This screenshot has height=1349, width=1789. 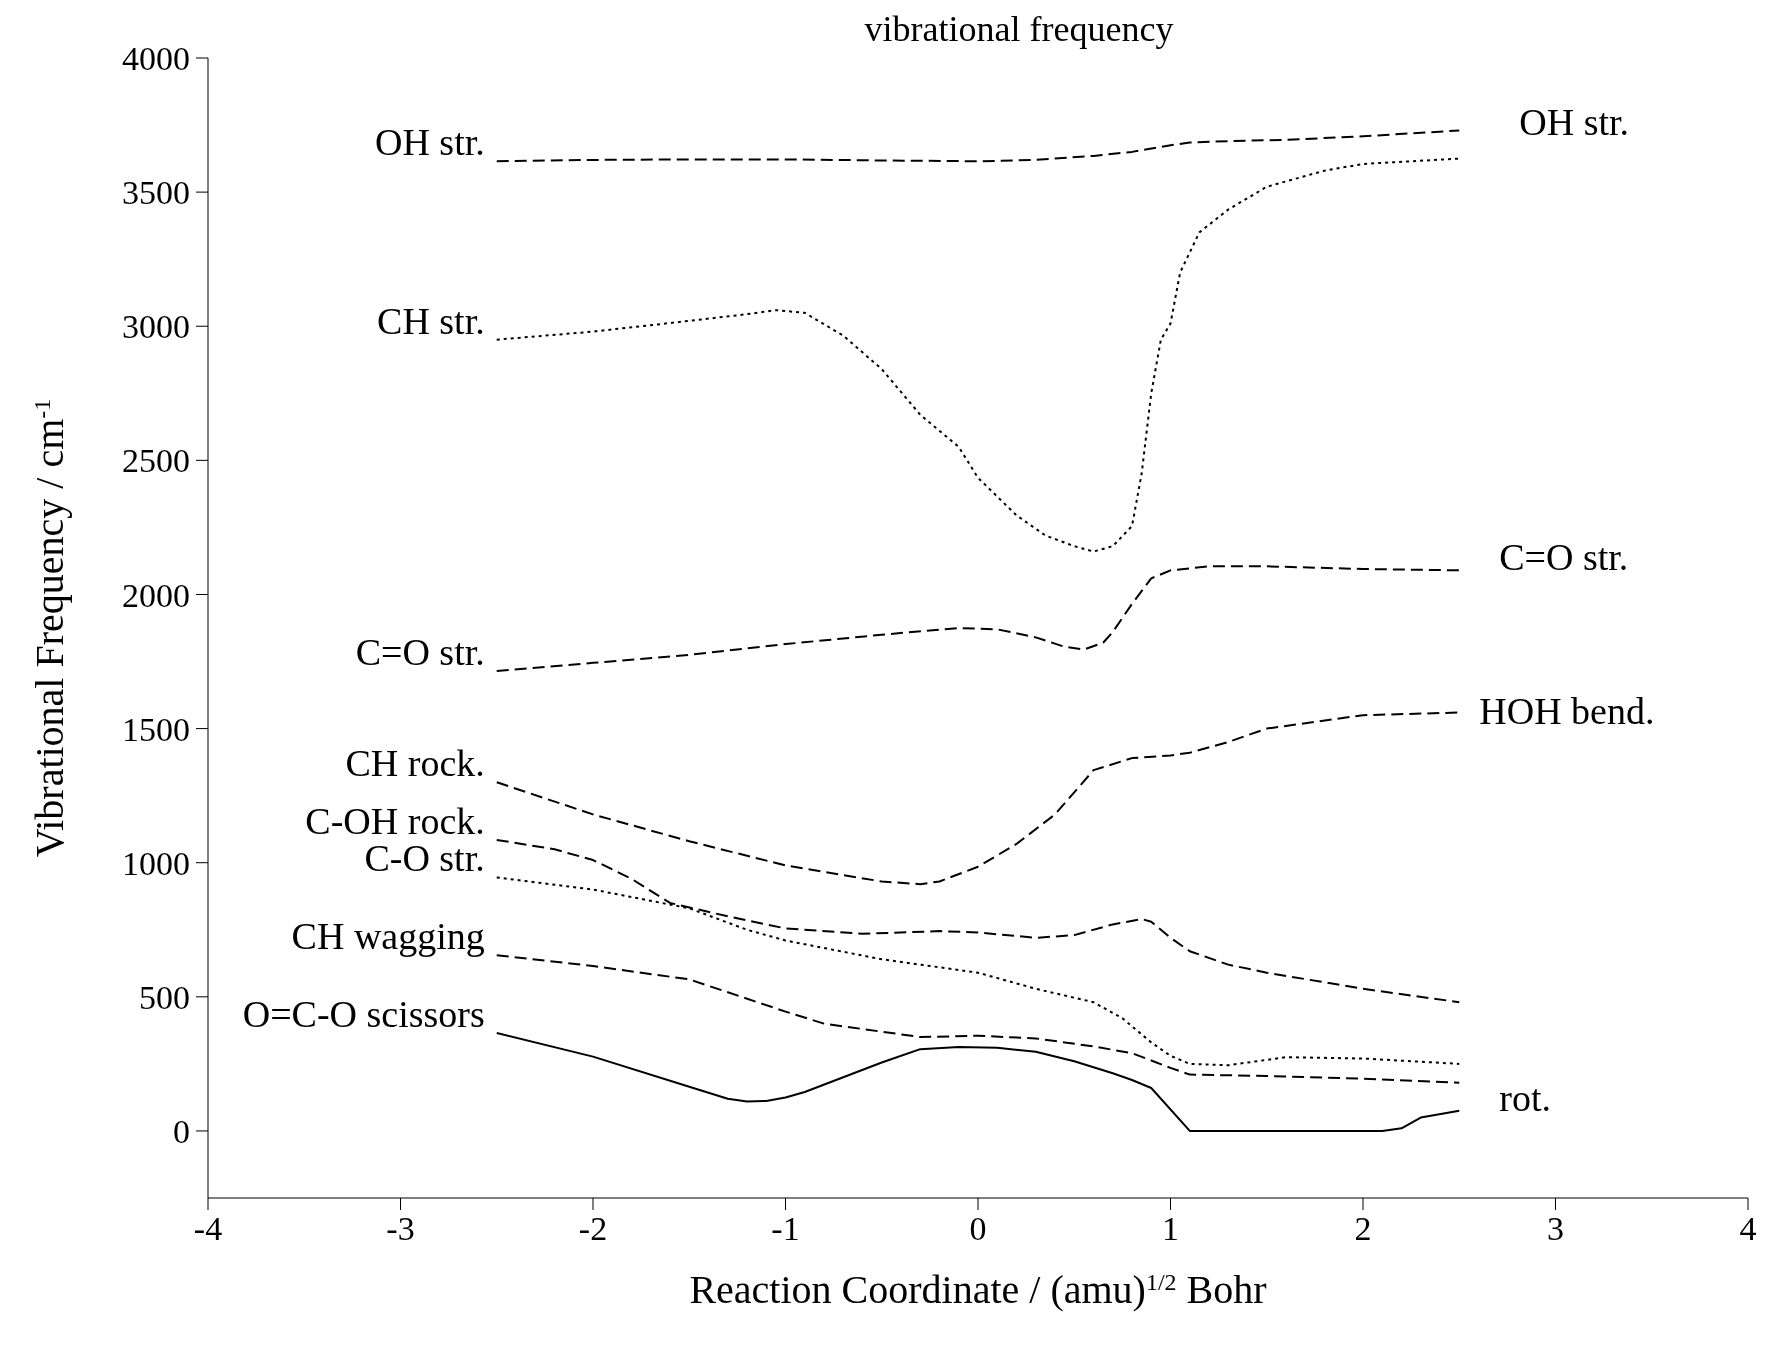 What do you see at coordinates (181, 1132) in the screenshot?
I see `y-tick-label: 0` at bounding box center [181, 1132].